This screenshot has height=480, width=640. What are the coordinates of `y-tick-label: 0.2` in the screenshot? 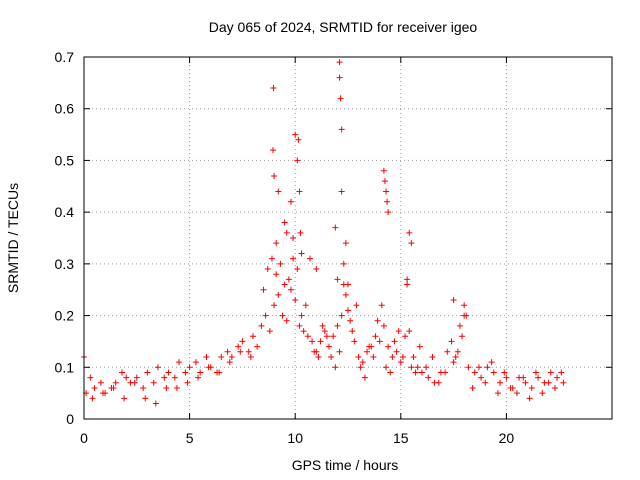 It's located at (65, 316).